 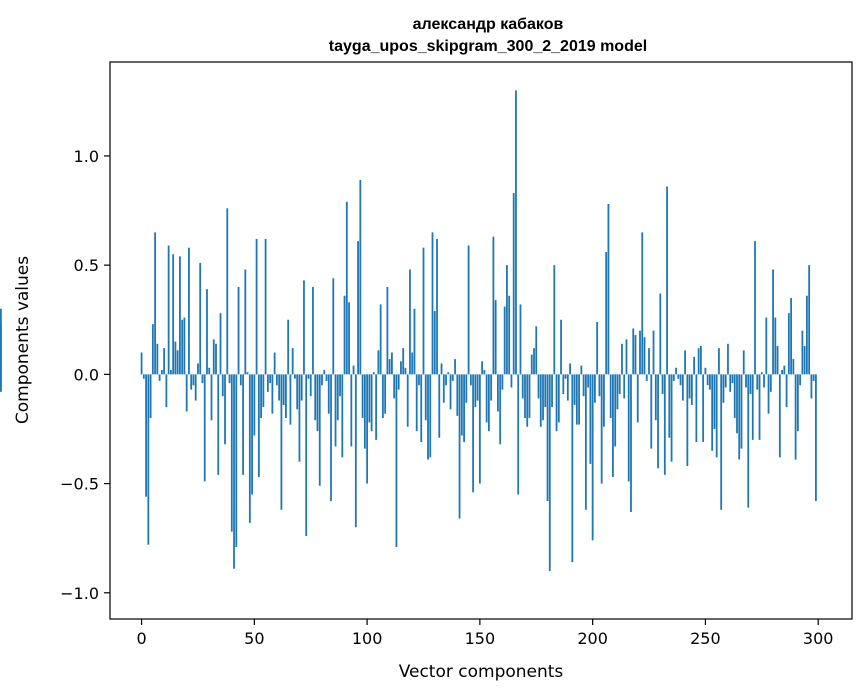 What do you see at coordinates (818, 638) in the screenshot?
I see `x-tick-label: 300` at bounding box center [818, 638].